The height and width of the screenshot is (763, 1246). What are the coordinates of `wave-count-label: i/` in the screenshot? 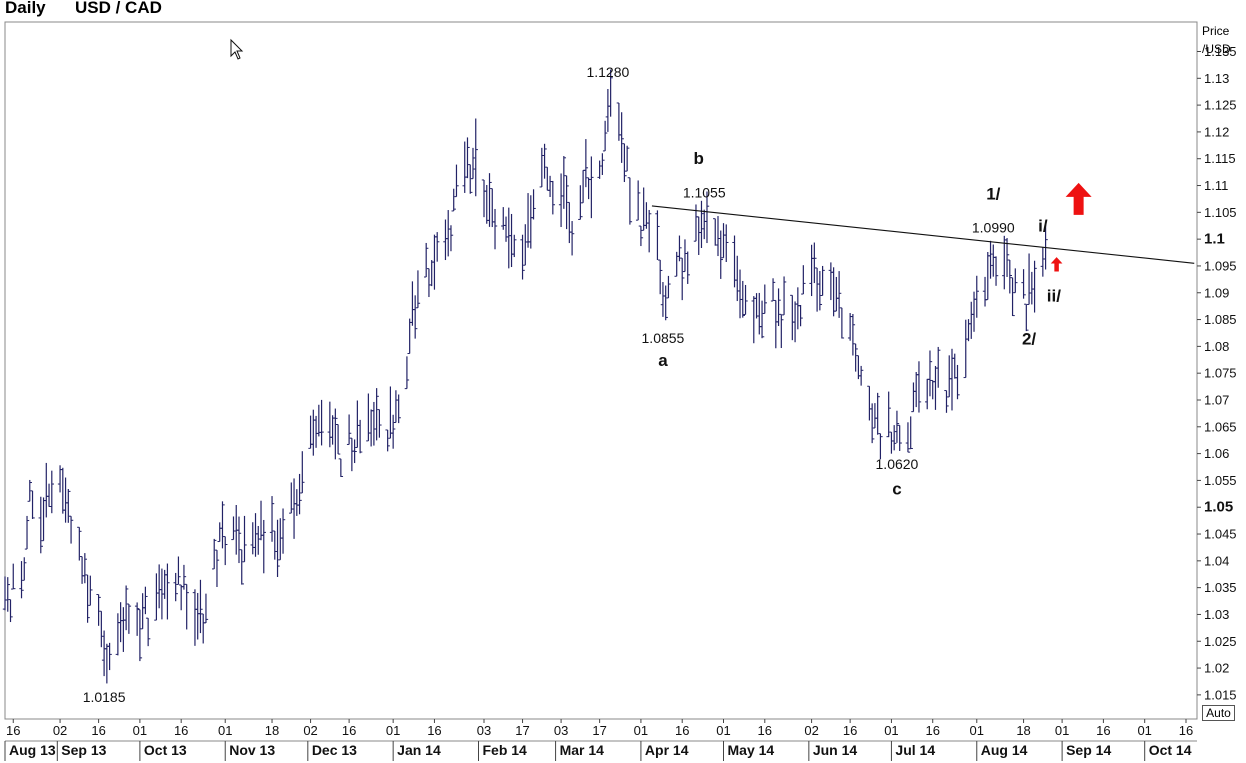 It's located at (1043, 226).